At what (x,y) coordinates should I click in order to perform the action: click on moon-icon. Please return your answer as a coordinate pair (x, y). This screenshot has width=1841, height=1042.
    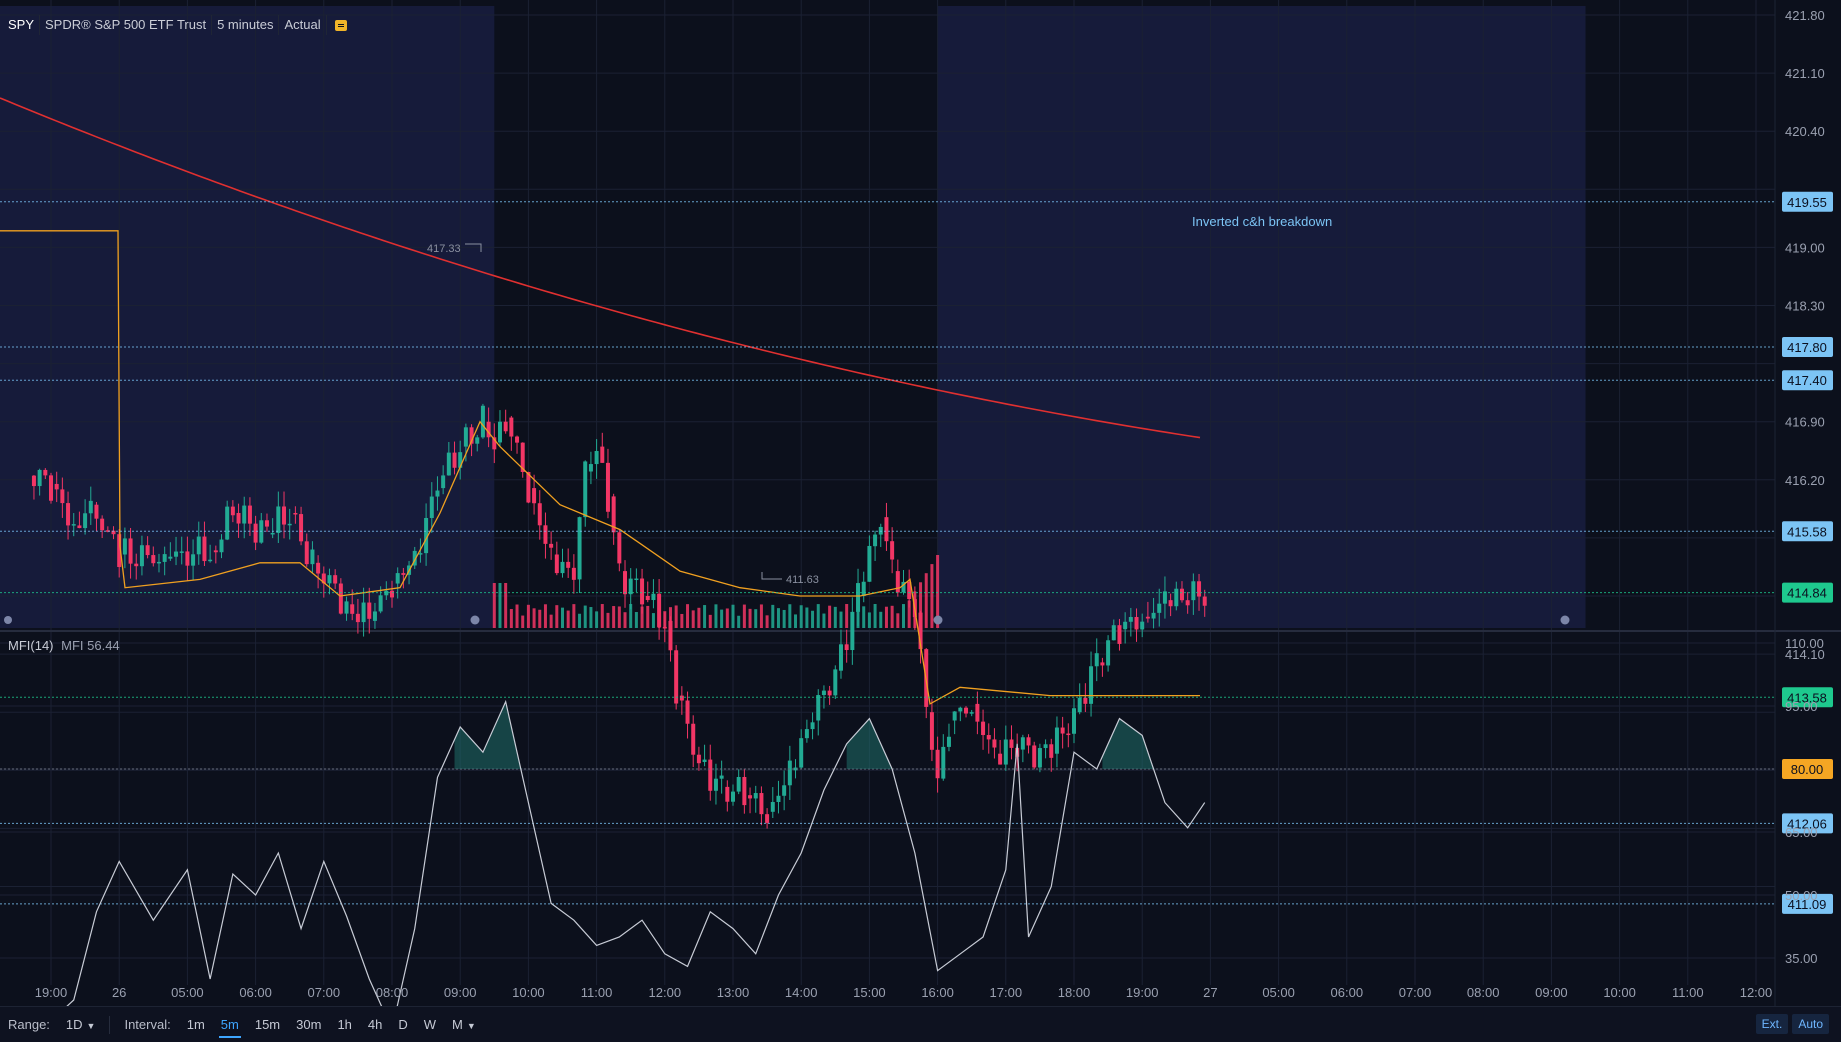
    Looking at the image, I should click on (8, 620).